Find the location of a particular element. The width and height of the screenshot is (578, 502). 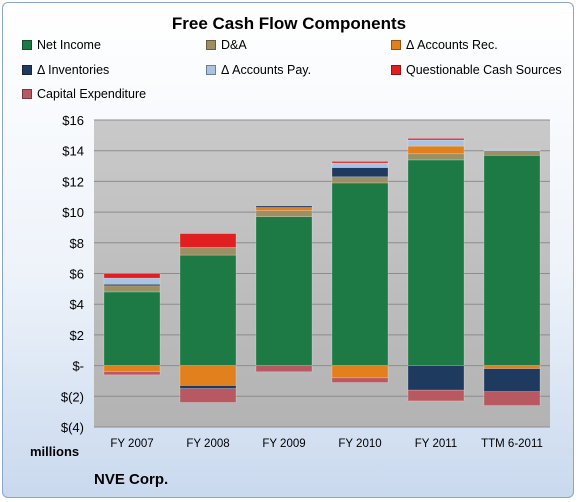

x-tick-label: FY 2009 is located at coordinates (283, 444).